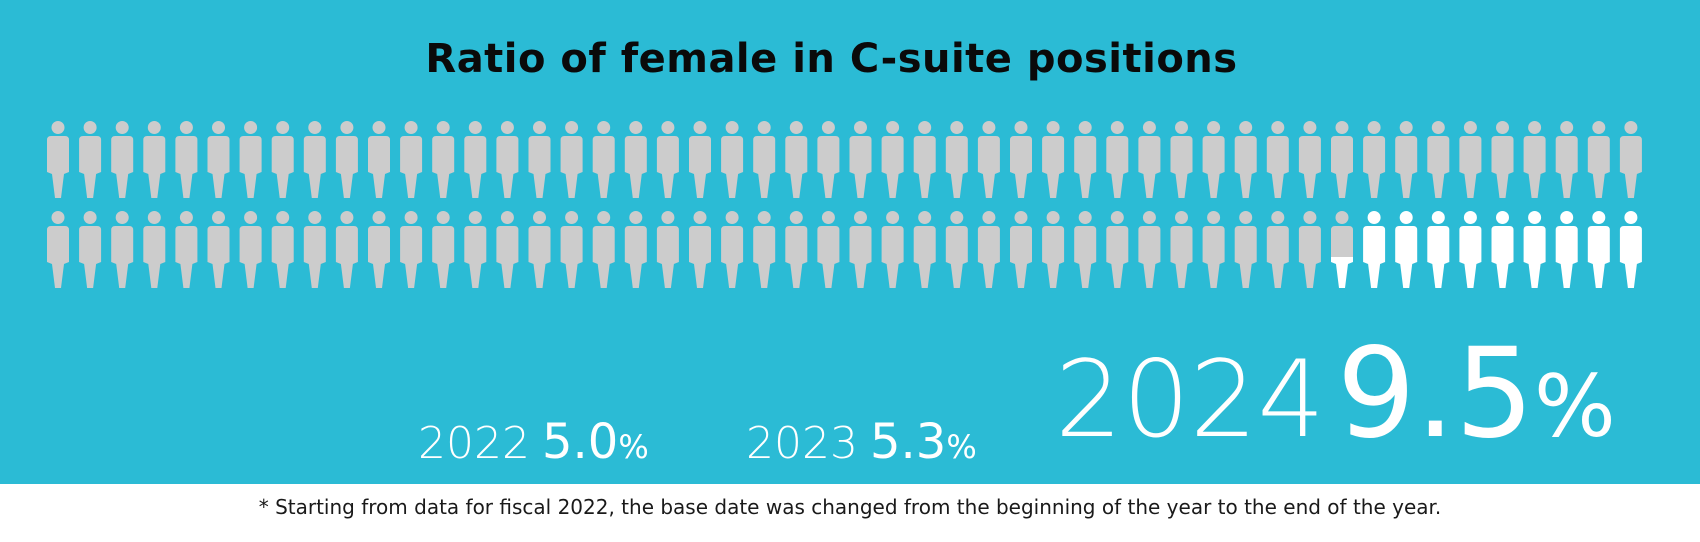  Describe the element at coordinates (474, 443) in the screenshot. I see `stat-year-2022: 2022` at that location.